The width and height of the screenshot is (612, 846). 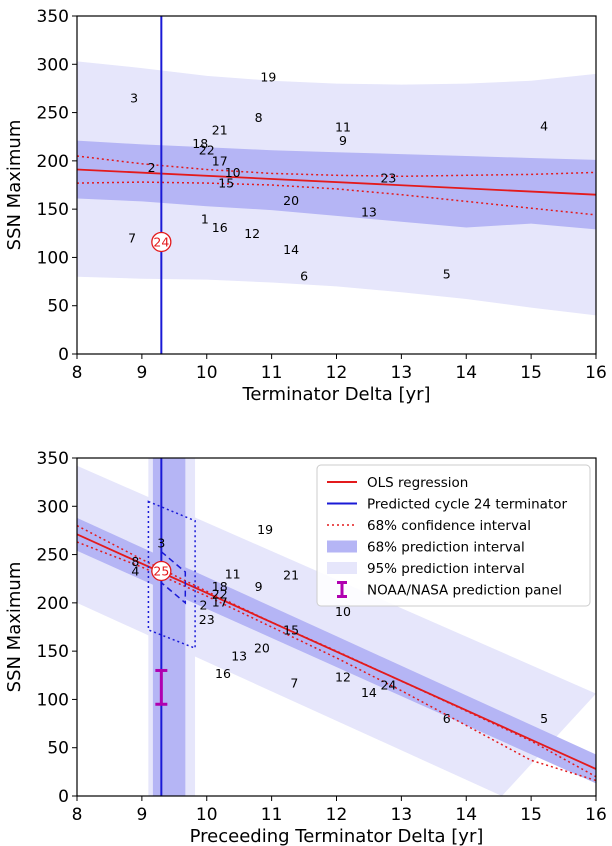 What do you see at coordinates (336, 166) in the screenshot?
I see `confidence-68-upper` at bounding box center [336, 166].